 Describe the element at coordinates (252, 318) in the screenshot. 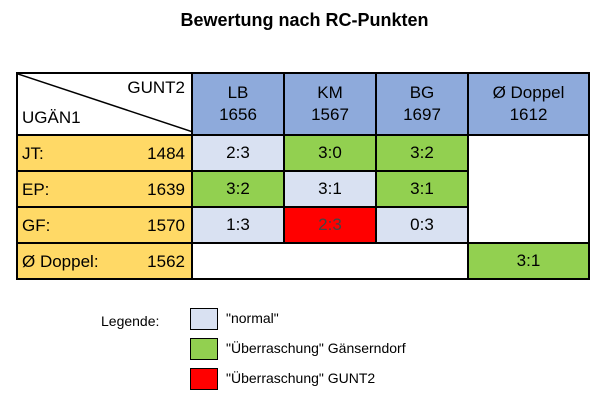

I see `legend-text: "normal"` at that location.